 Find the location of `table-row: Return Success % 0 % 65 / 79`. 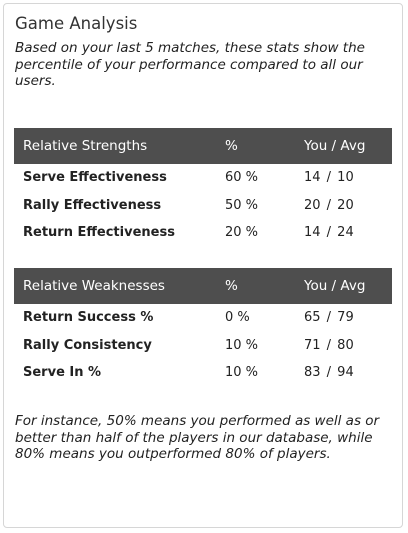

table-row: Return Success % 0 % 65 / 79 is located at coordinates (203, 318).